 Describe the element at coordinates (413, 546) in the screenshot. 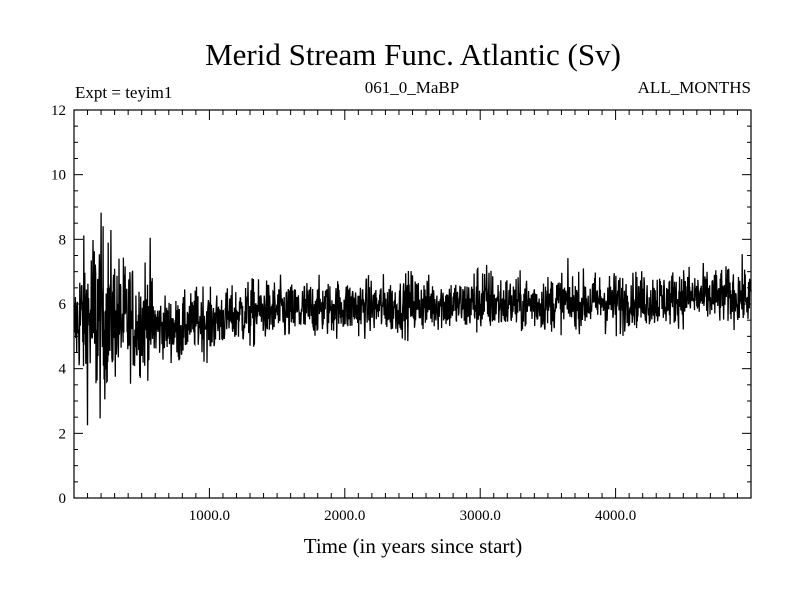

I see `x-axis-label: Time (in years since start)` at that location.